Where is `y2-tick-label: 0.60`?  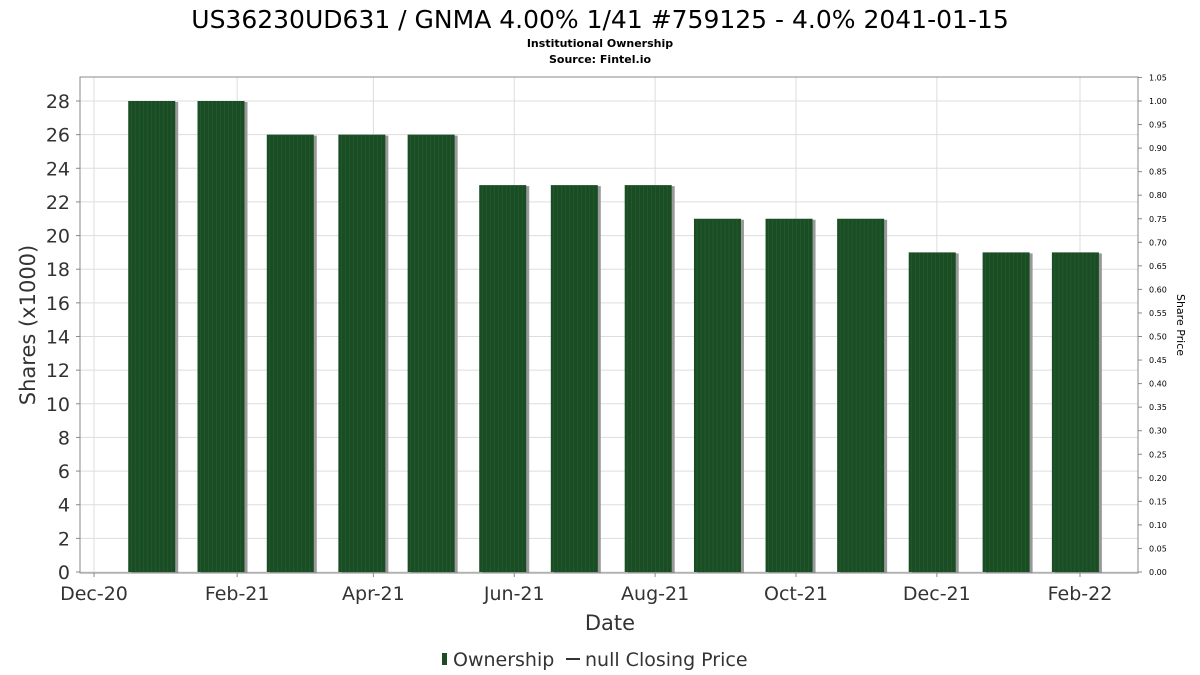 y2-tick-label: 0.60 is located at coordinates (1158, 289).